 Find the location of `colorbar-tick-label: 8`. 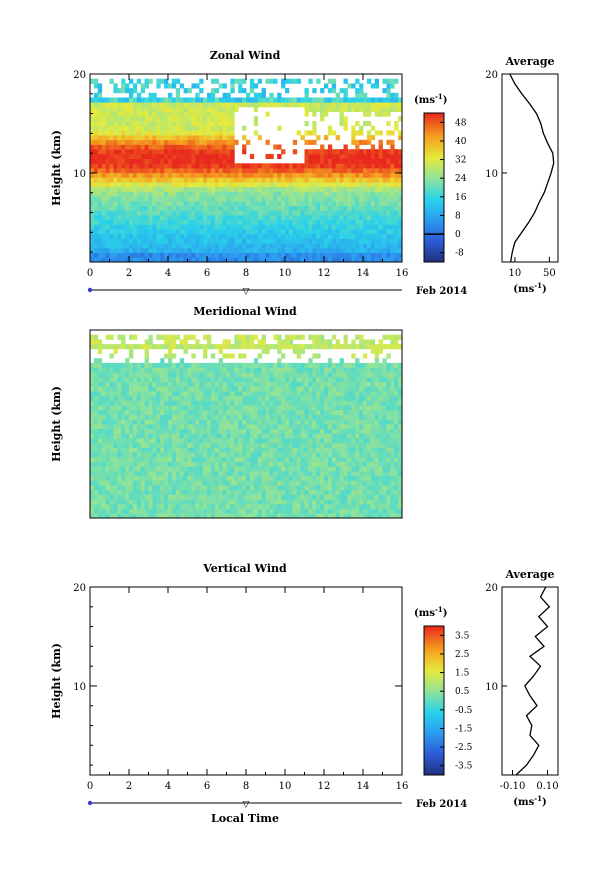

colorbar-tick-label: 8 is located at coordinates (458, 216).